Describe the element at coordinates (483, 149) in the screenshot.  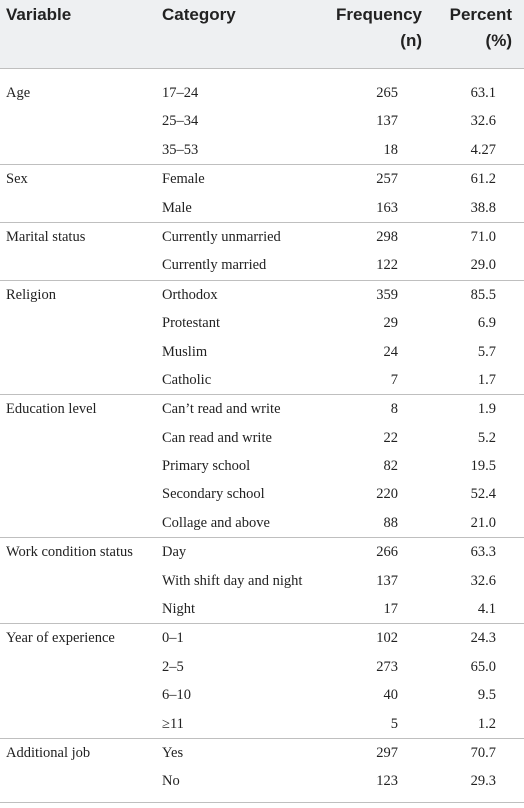
I see `cell-percent: 4.27` at that location.